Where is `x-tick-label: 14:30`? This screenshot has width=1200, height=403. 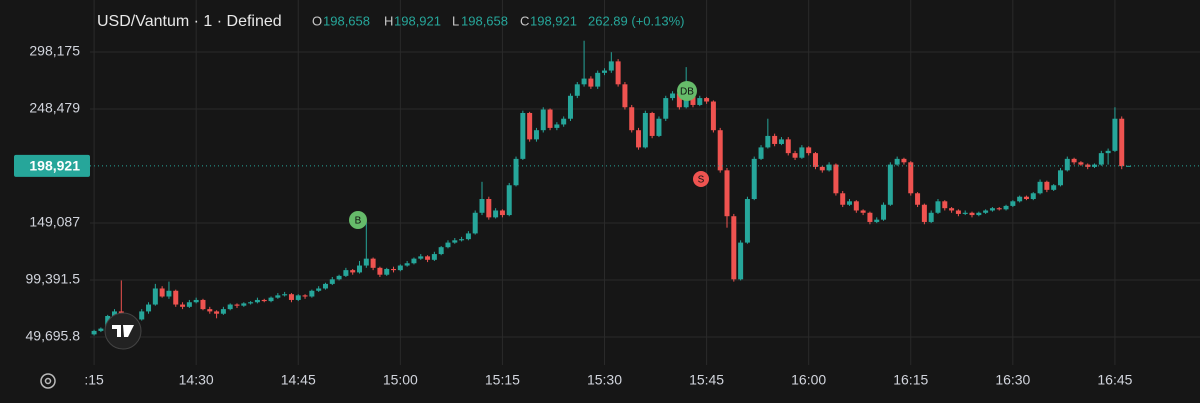
x-tick-label: 14:30 is located at coordinates (196, 380).